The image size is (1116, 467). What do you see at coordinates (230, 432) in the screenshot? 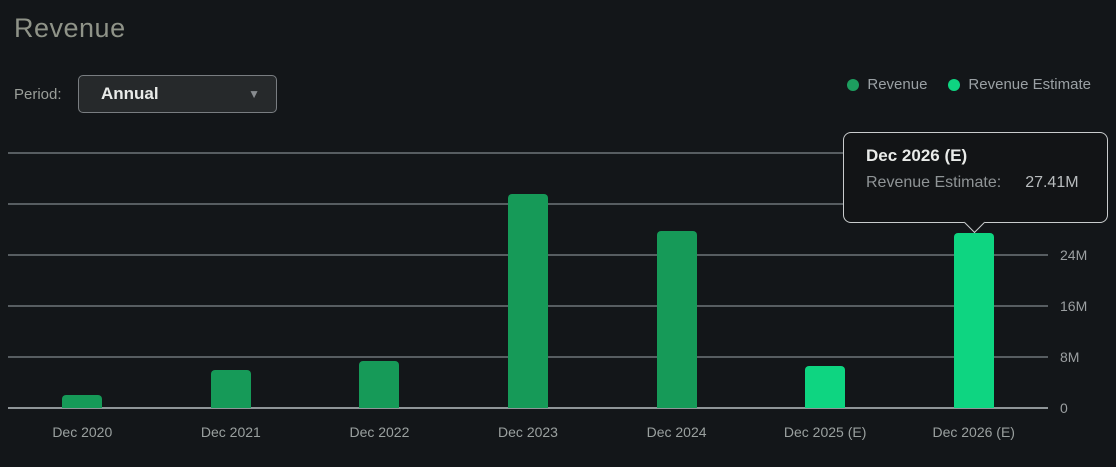
I see `x-axis-tick-label: Dec 2021` at bounding box center [230, 432].